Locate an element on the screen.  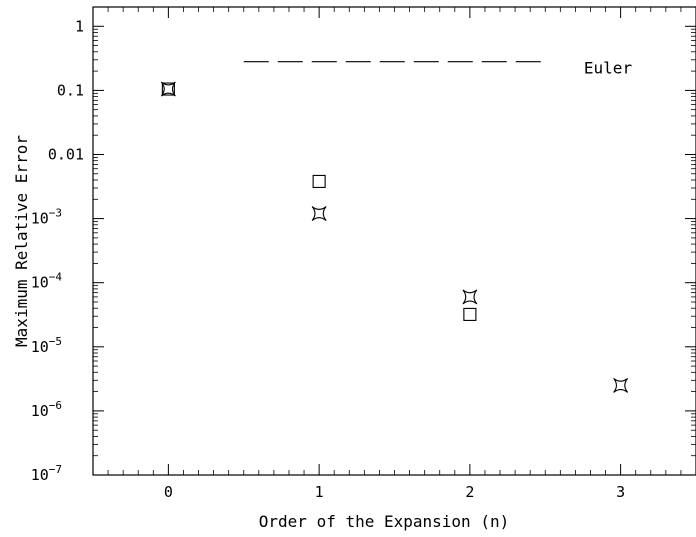
x-tick-label: 0 is located at coordinates (168, 492).